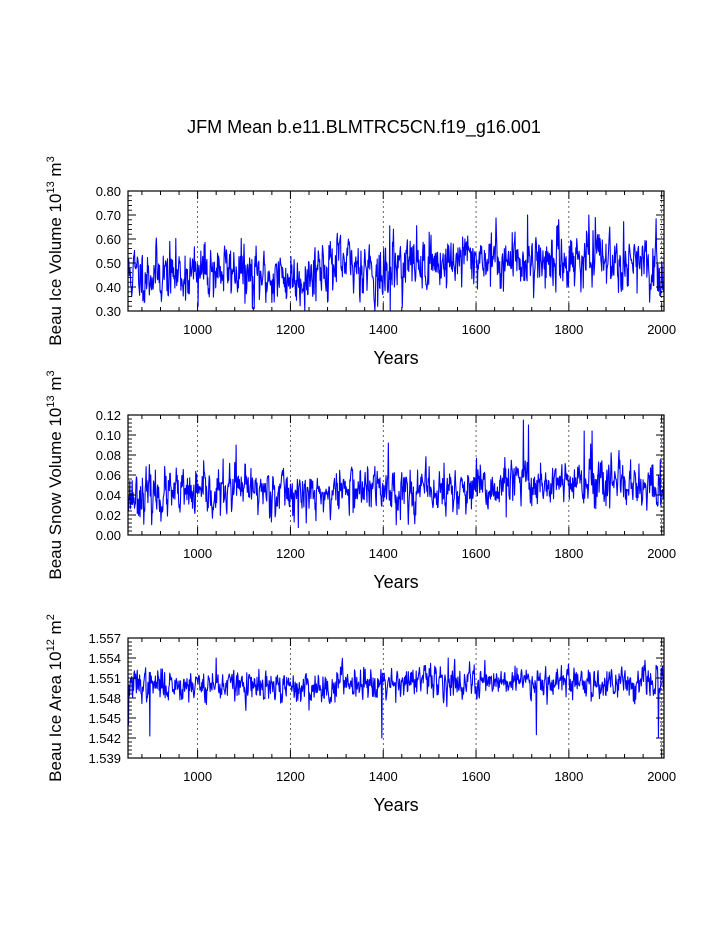 The height and width of the screenshot is (935, 723). I want to click on y-tick-label: 0.70, so click(108, 215).